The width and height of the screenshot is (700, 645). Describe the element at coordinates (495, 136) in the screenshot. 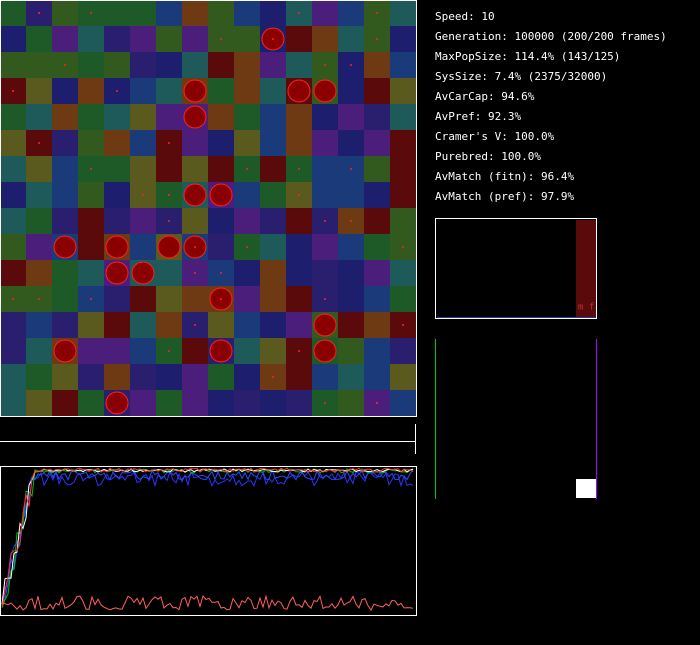

I see `stat-line: Cramer's V: 100.0%` at that location.